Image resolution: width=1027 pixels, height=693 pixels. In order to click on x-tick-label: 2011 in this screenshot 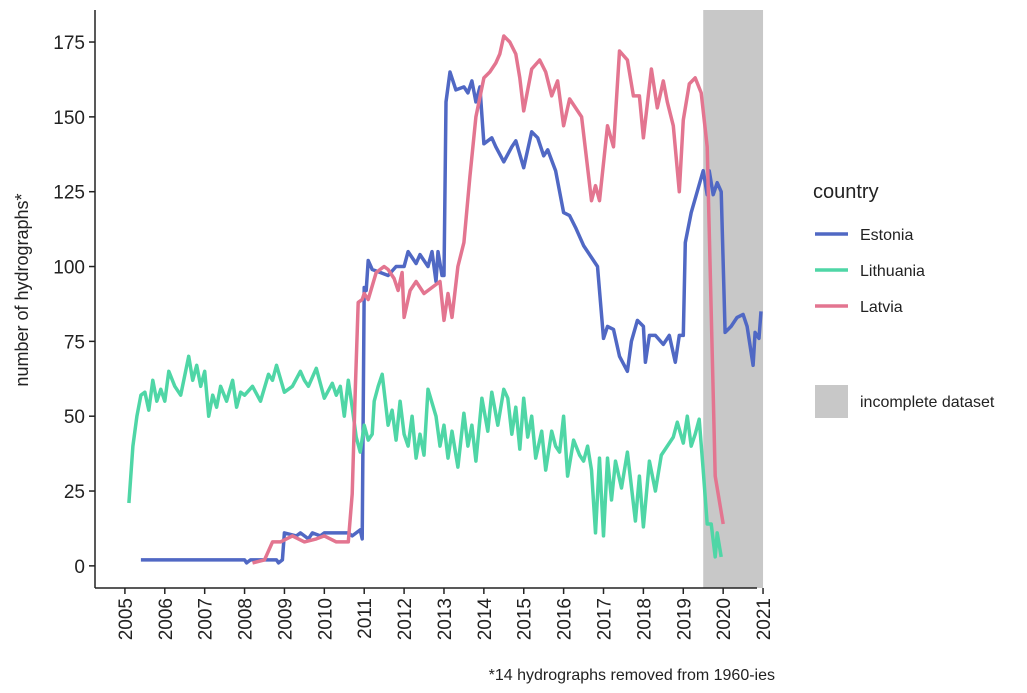, I will do `click(365, 618)`.